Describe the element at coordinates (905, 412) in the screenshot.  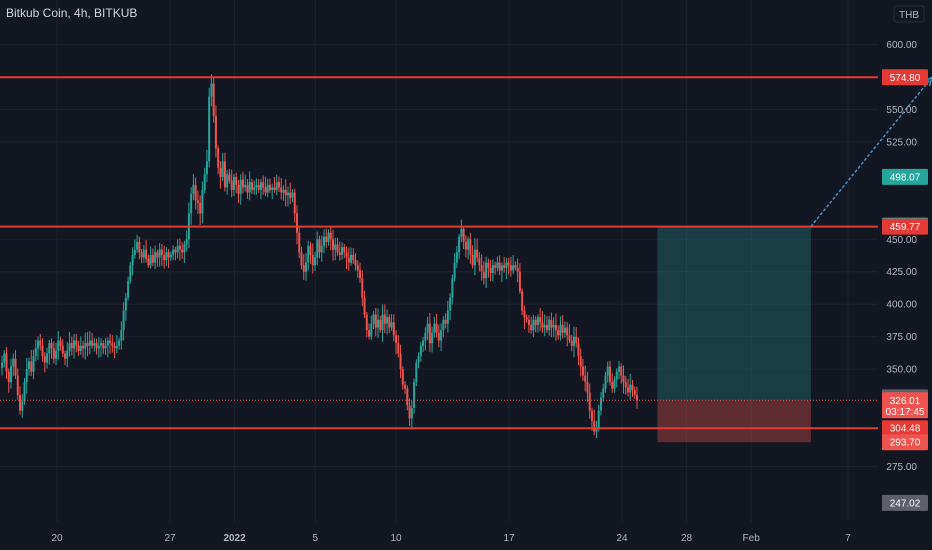
I see `price-label-countdown: 03:17:45` at that location.